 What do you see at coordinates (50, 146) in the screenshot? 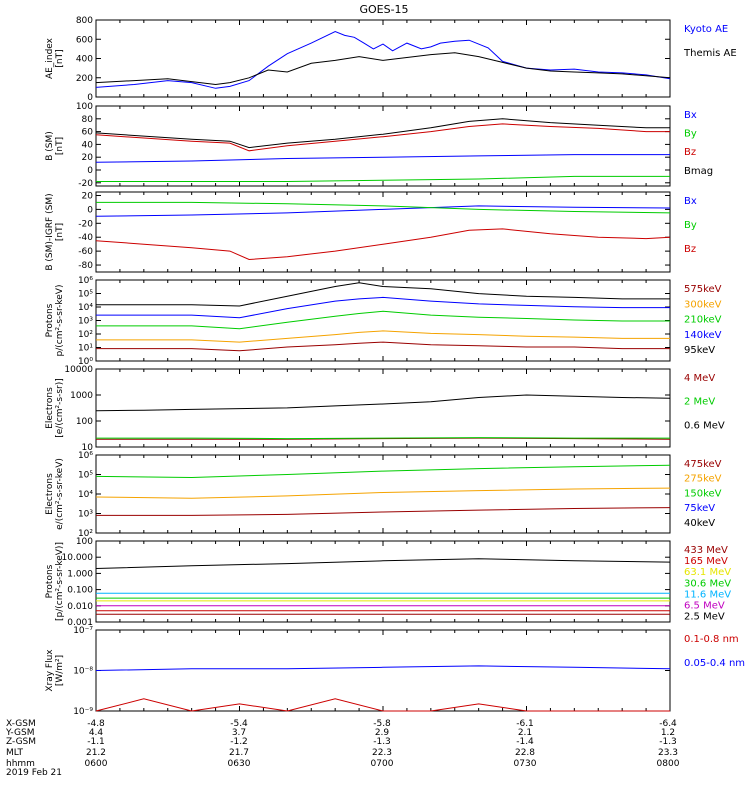
I see `y-axis-label: B (SM)` at bounding box center [50, 146].